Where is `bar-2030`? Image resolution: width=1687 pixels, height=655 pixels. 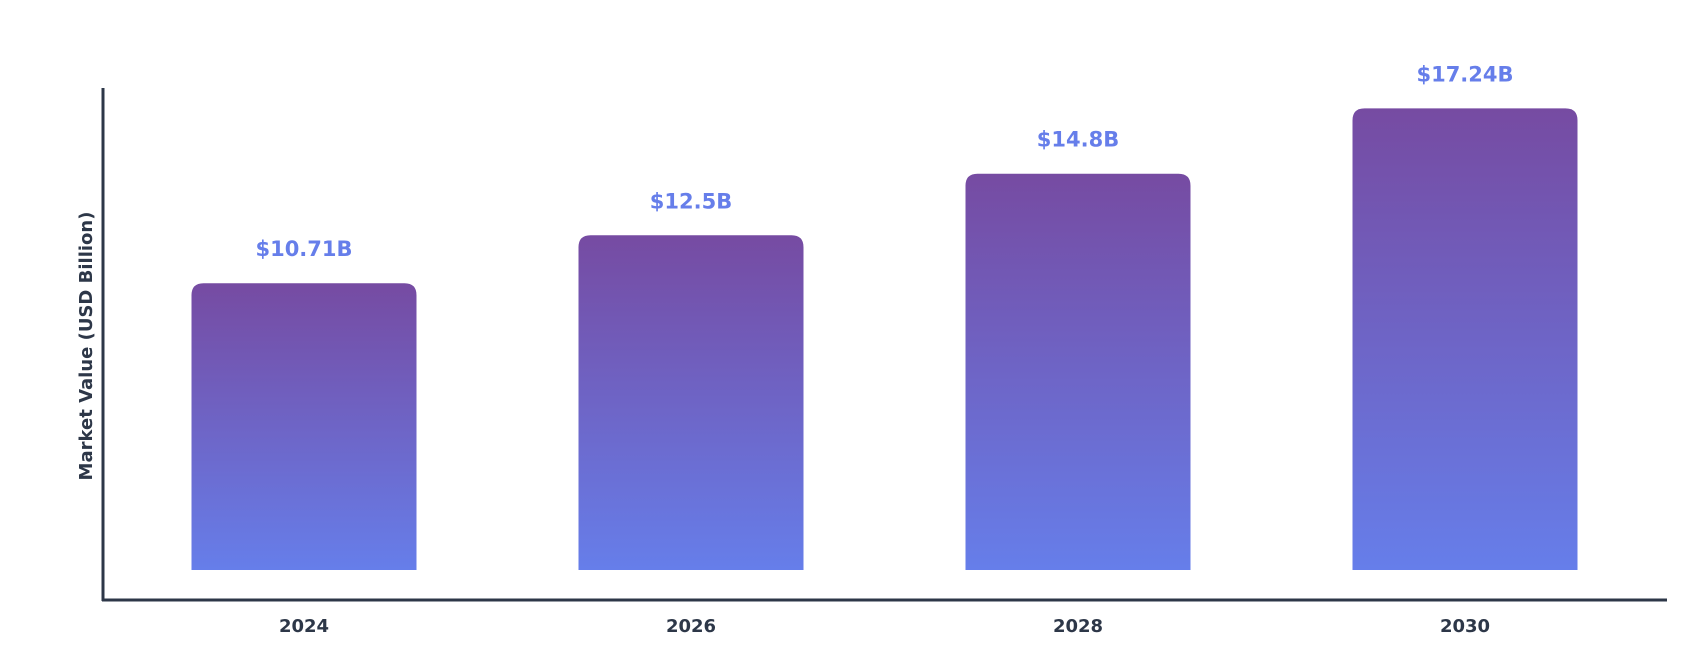
bar-2030 is located at coordinates (1465, 339).